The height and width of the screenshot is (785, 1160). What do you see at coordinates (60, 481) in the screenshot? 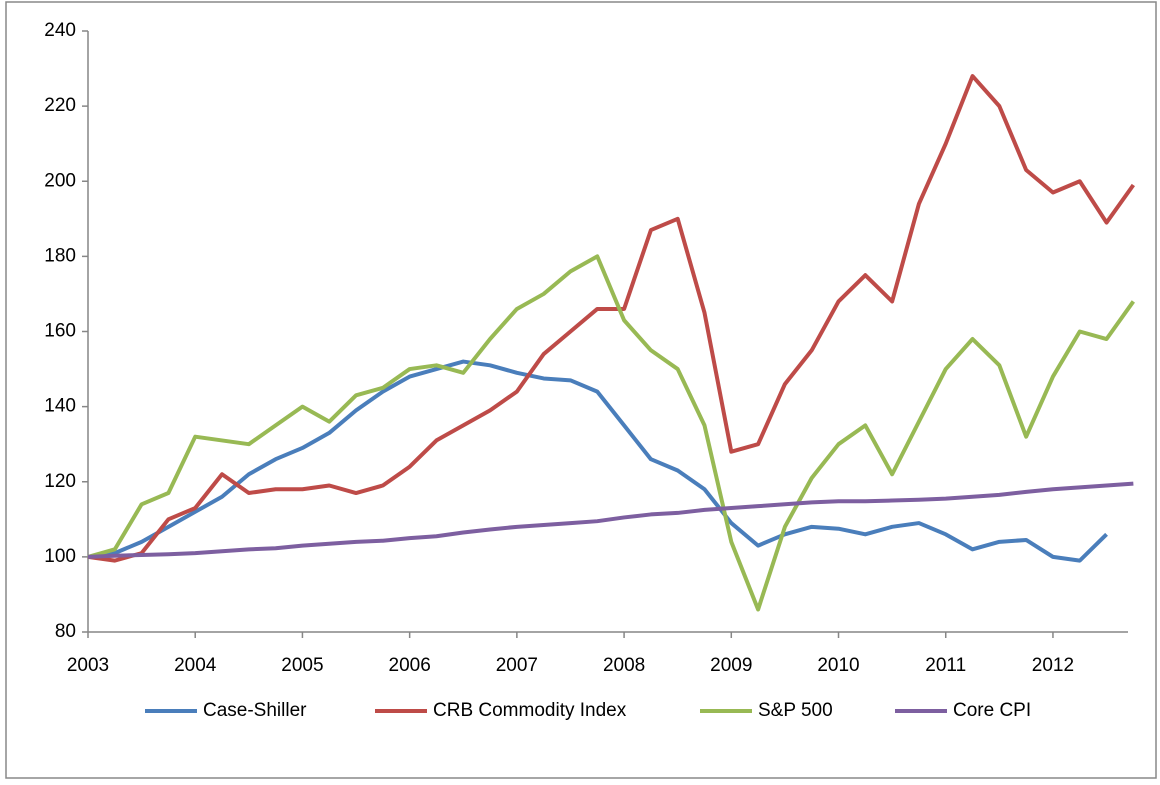
I see `y-tick-label: 120` at bounding box center [60, 481].